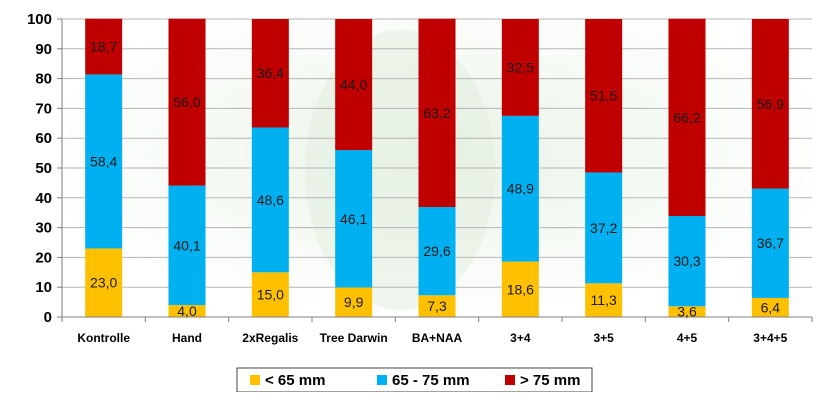  Describe the element at coordinates (354, 338) in the screenshot. I see `x-tick-label: Tree Darwin` at that location.